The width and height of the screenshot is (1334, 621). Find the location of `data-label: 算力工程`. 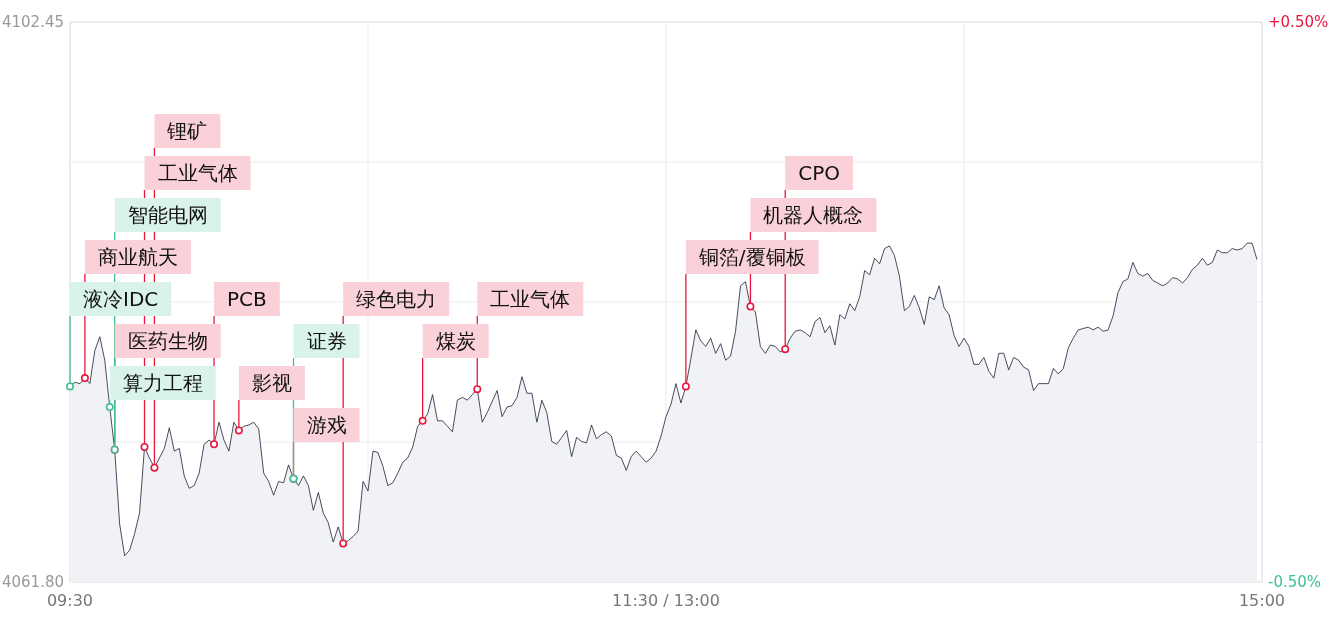

data-label: 算力工程 is located at coordinates (162, 383).